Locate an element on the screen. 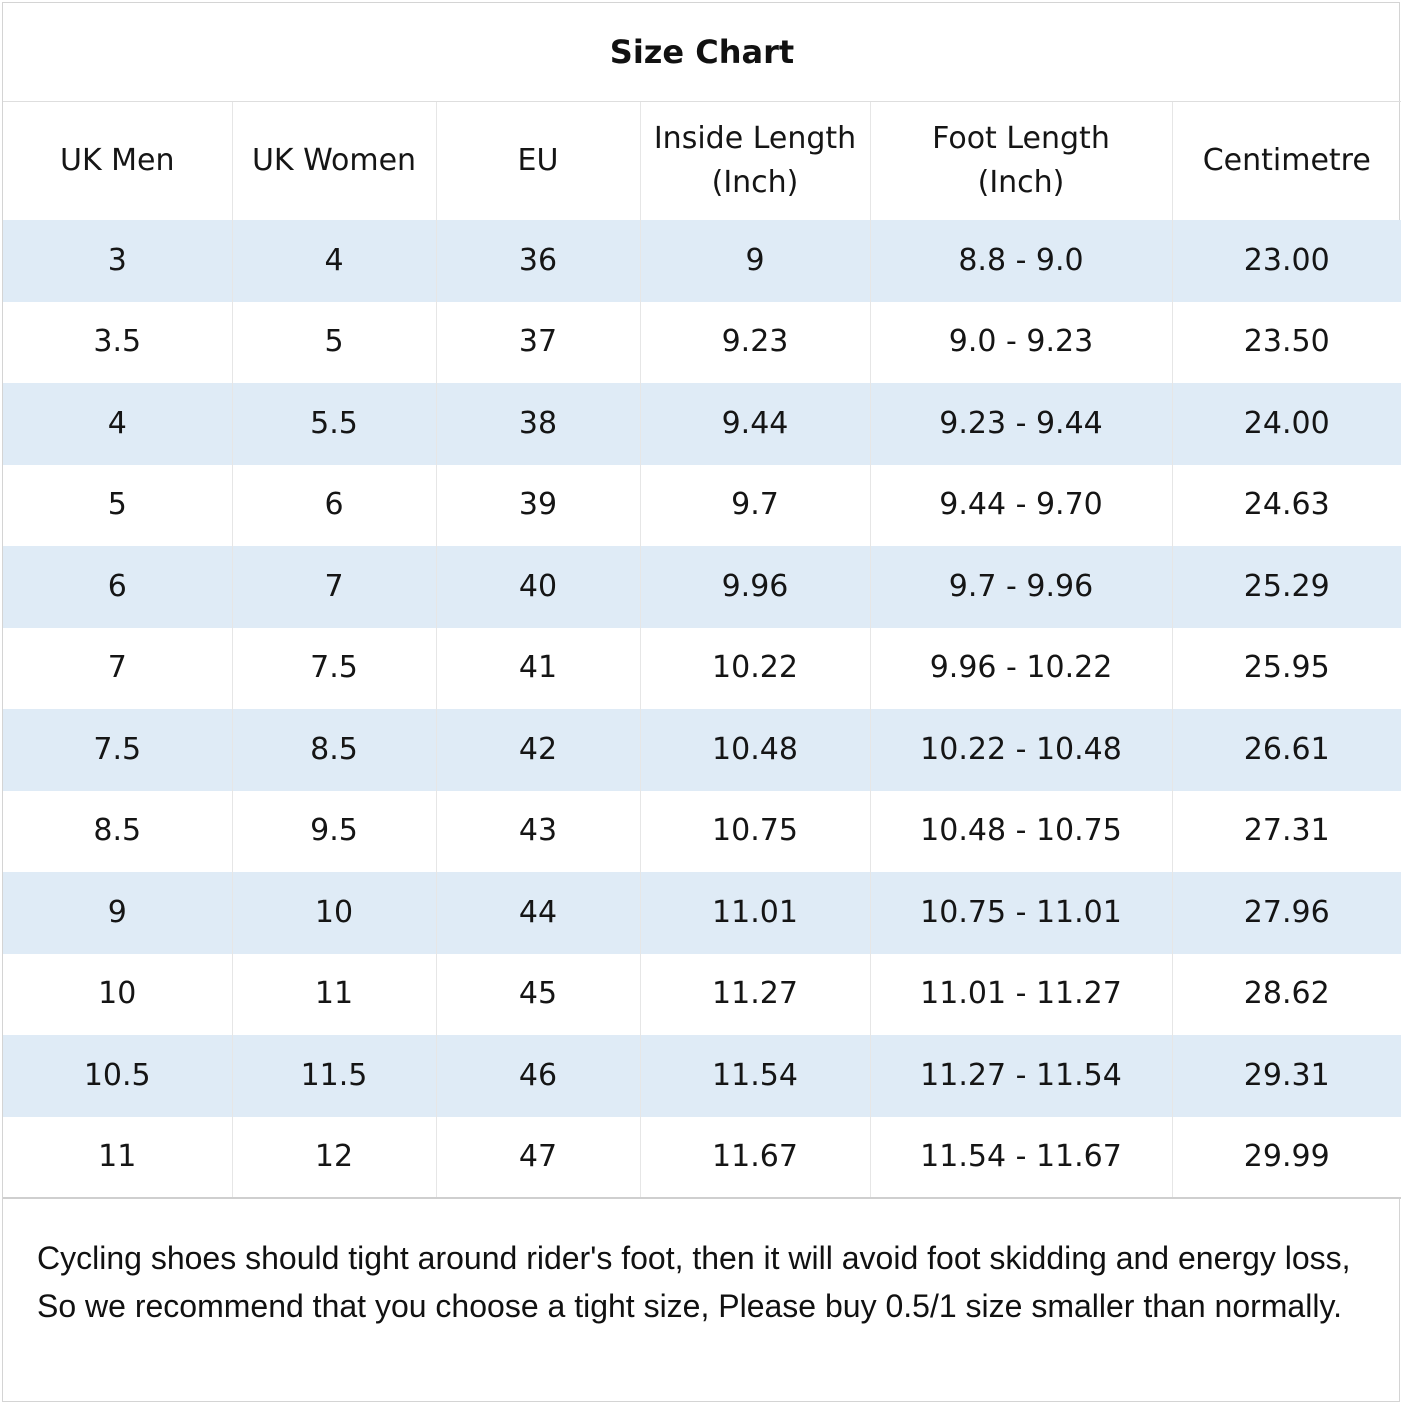 The height and width of the screenshot is (1406, 1404). cell-inside-length: 10.22 is located at coordinates (754, 668).